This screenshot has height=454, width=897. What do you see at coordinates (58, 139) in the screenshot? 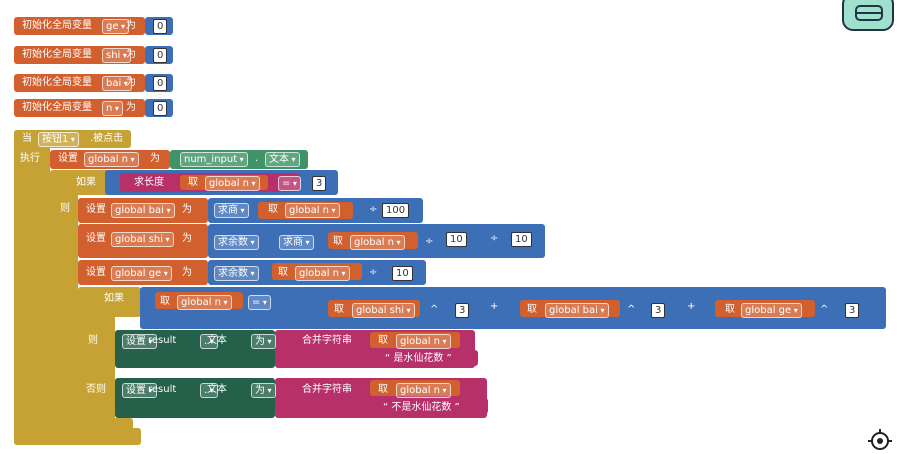
I see `dropdown-field: 按钮1` at bounding box center [58, 139].